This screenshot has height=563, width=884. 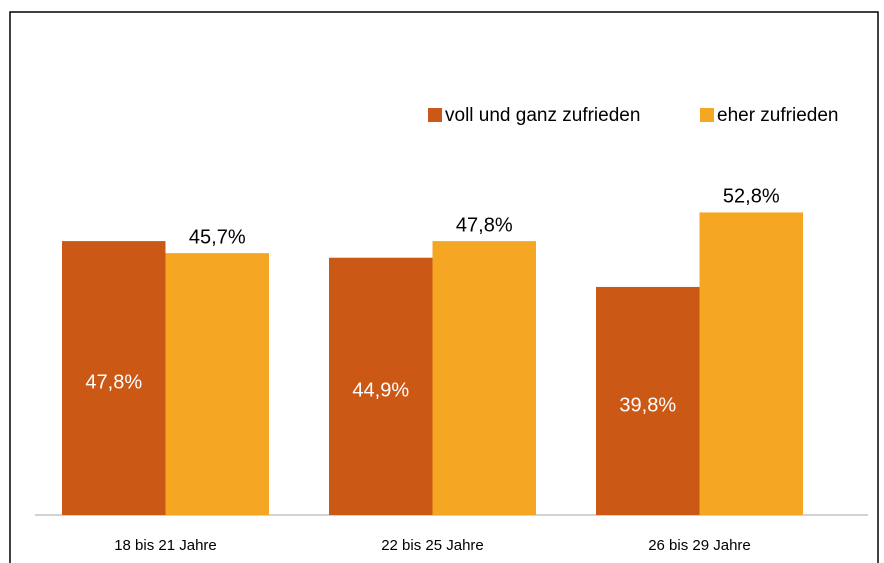 What do you see at coordinates (217, 237) in the screenshot?
I see `value-label: 45,7%` at bounding box center [217, 237].